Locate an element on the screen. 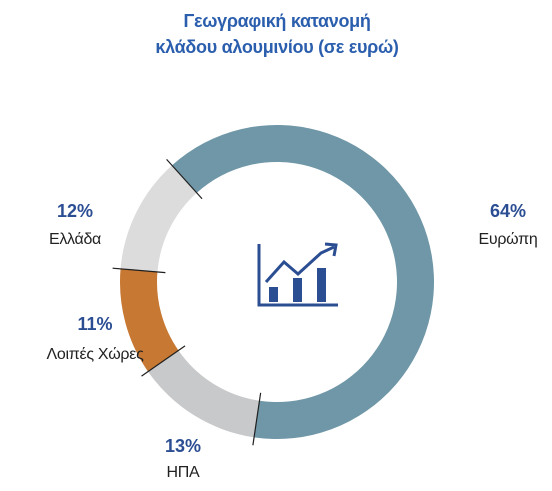 This screenshot has height=491, width=552. icon-axis is located at coordinates (297, 275).